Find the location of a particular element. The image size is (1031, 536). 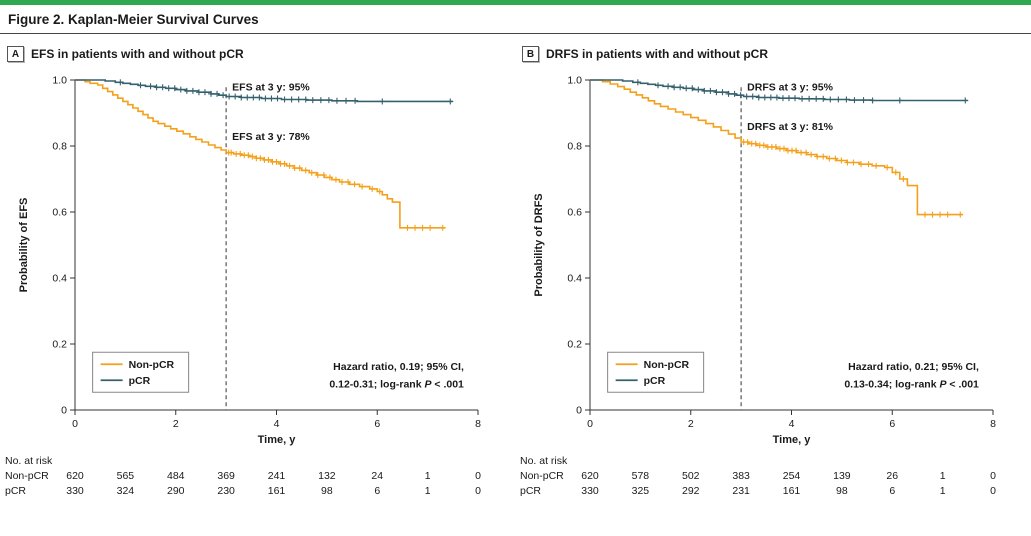

stats-line2: 0.12-0.31; log-rank P < .001 is located at coordinates (396, 385).